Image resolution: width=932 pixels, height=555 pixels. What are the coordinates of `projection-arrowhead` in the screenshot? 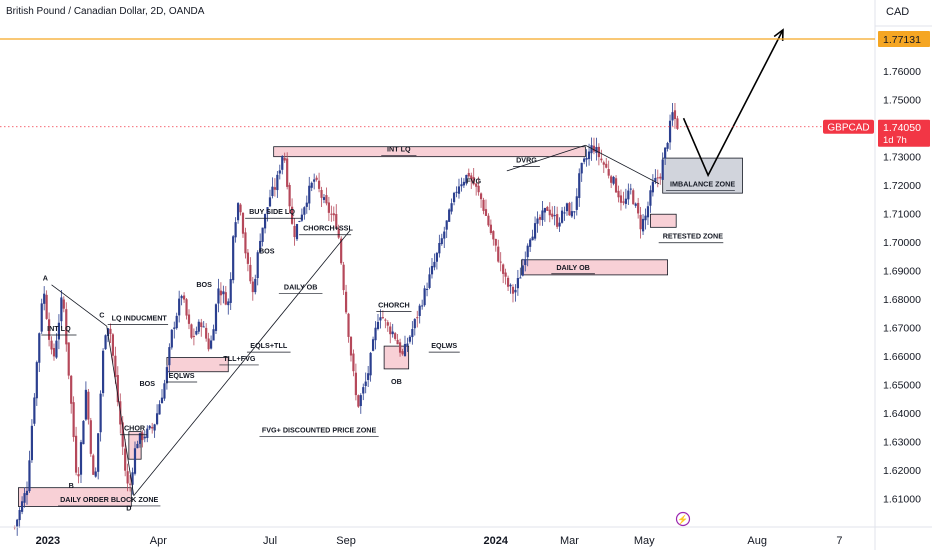 It's located at (778, 34).